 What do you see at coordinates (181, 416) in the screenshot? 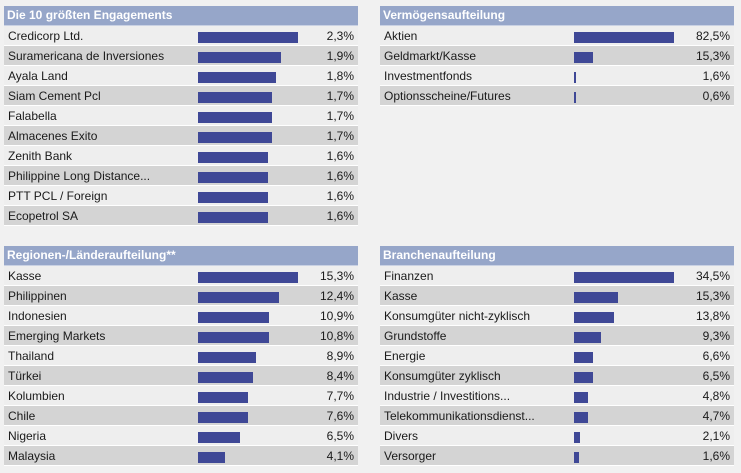
I see `table-row: Chile 7,6%` at bounding box center [181, 416].